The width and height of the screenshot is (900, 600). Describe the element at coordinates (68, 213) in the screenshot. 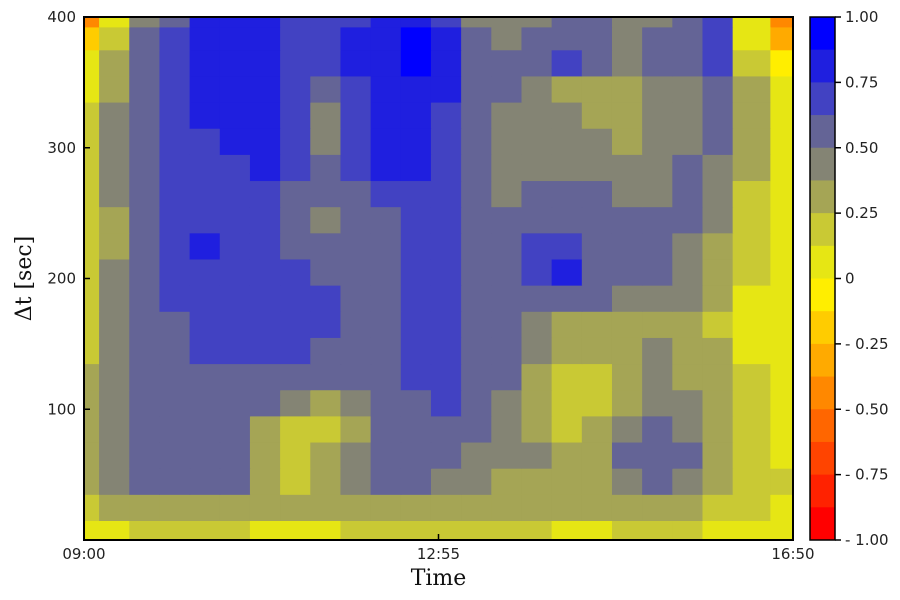

I see `y-axis: 100 200 300 400` at that location.